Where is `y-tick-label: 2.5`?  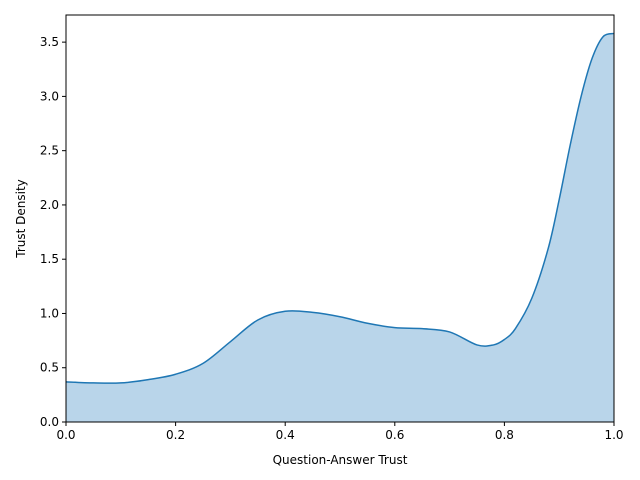 y-tick-label: 2.5 is located at coordinates (49, 151).